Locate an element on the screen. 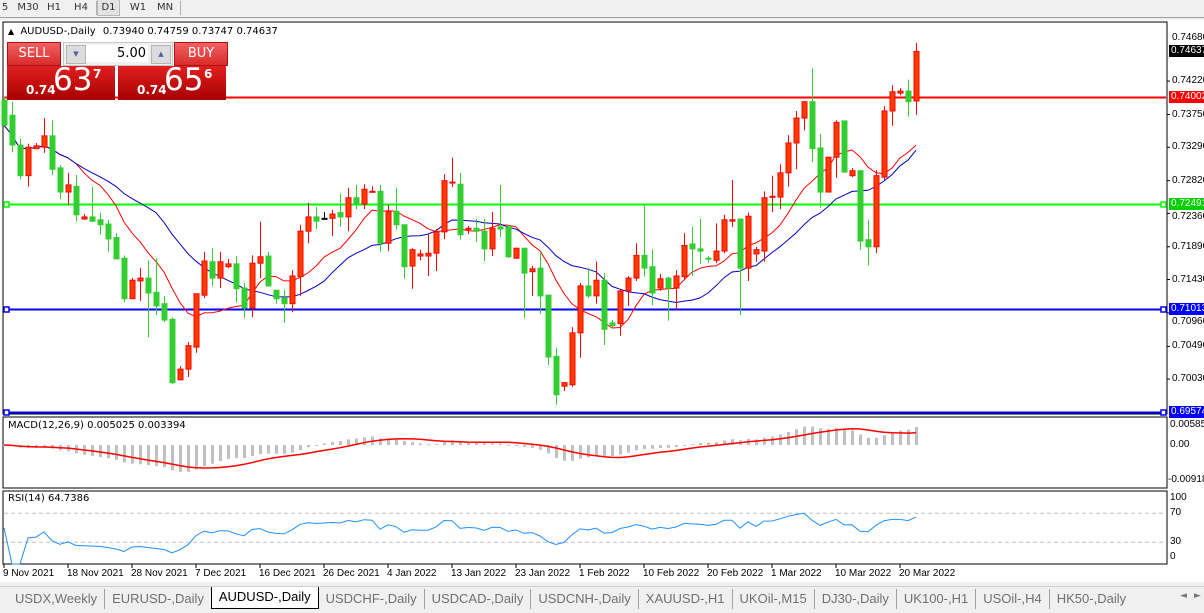 The image size is (1204, 613). tab-scroll-left-icon: ◄ is located at coordinates (1183, 596).